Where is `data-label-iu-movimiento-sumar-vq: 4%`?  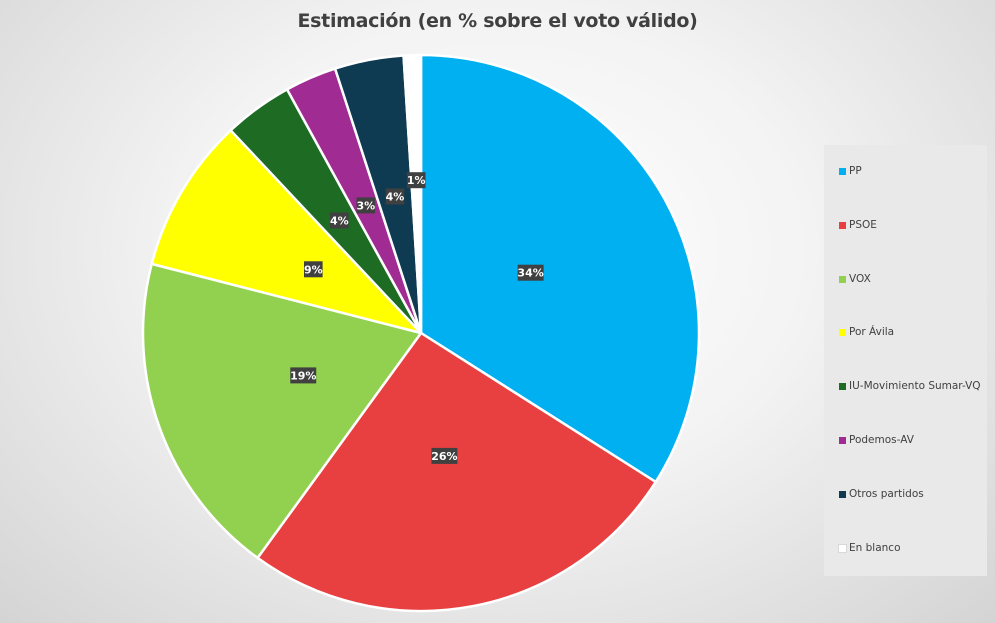 data-label-iu-movimiento-sumar-vq: 4% is located at coordinates (339, 220).